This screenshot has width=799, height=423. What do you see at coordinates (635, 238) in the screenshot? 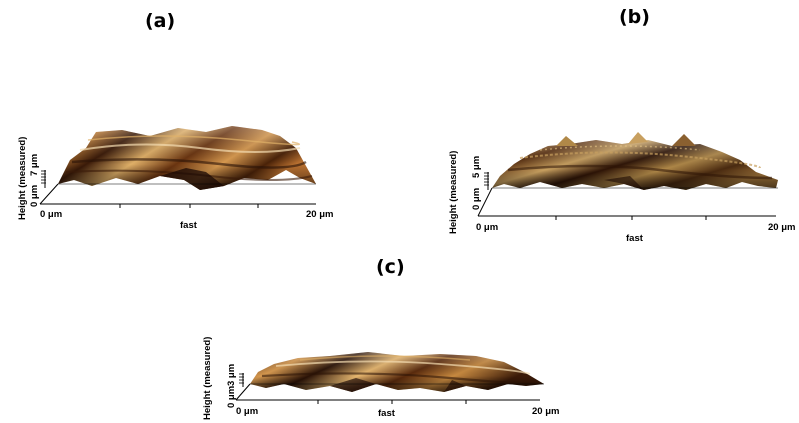
I see `panel-b-x-title: fast` at bounding box center [635, 238].